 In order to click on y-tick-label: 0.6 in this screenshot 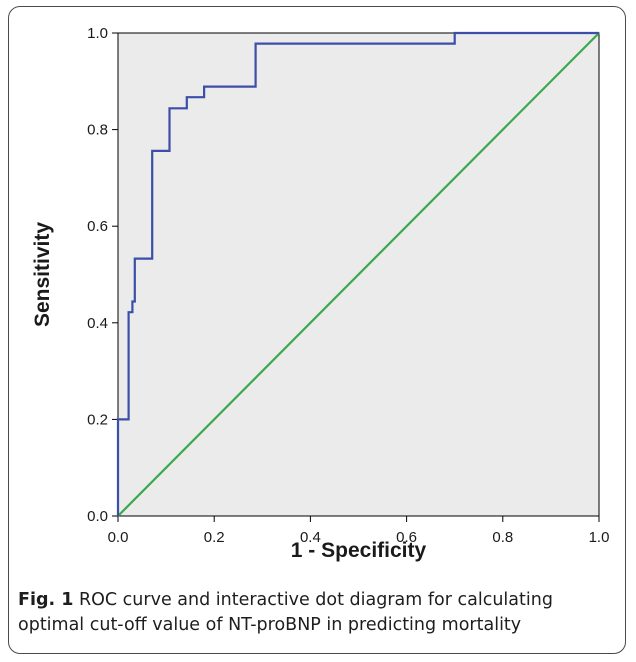, I will do `click(97, 226)`.